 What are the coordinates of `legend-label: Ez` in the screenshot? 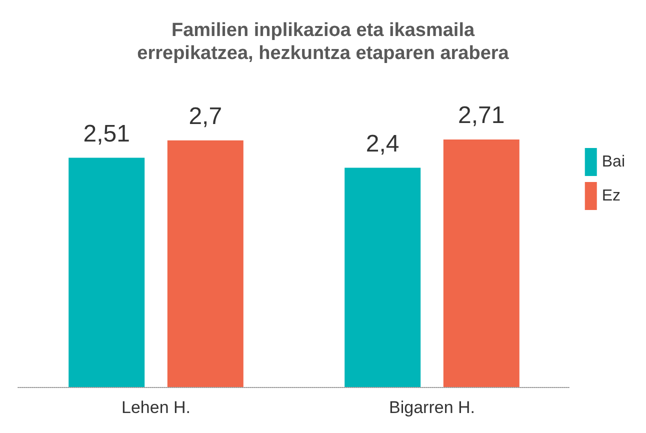 It's located at (611, 196).